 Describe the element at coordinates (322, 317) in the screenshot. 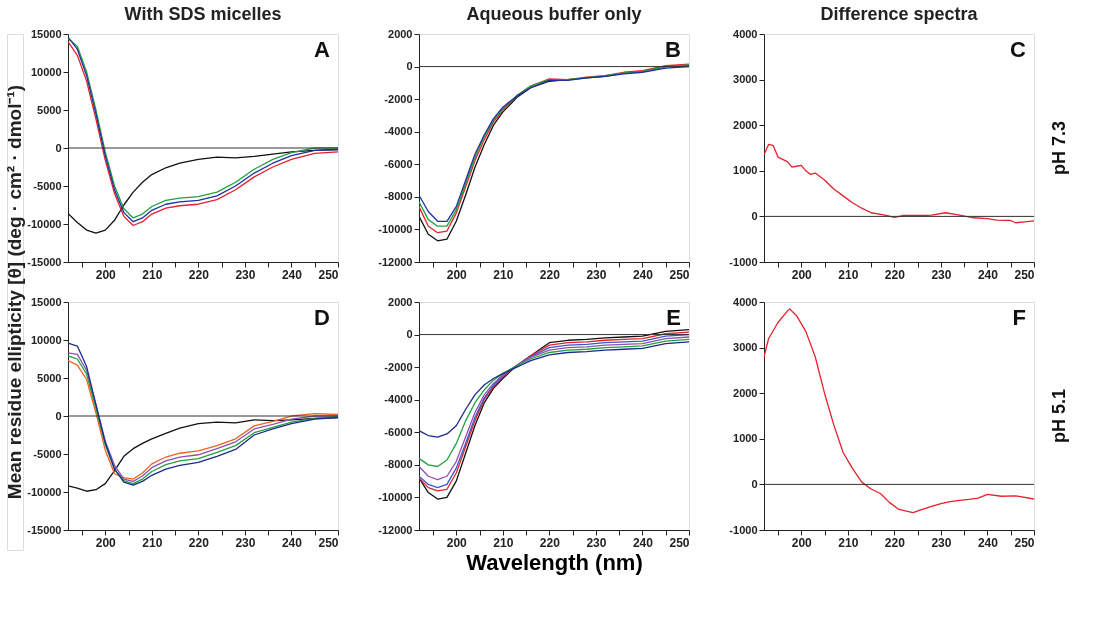

I see `annotation: D` at that location.